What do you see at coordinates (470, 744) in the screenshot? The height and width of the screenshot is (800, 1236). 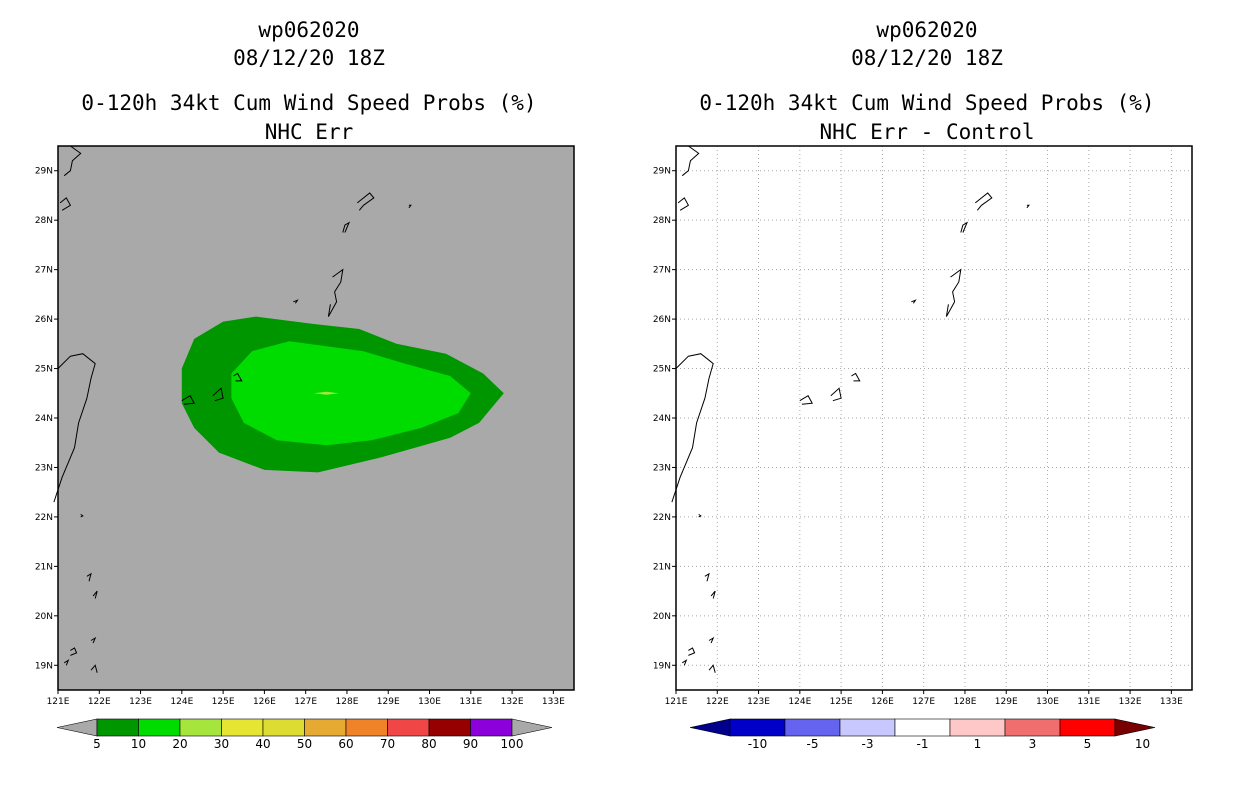 I see `colorbar-label: 90` at bounding box center [470, 744].